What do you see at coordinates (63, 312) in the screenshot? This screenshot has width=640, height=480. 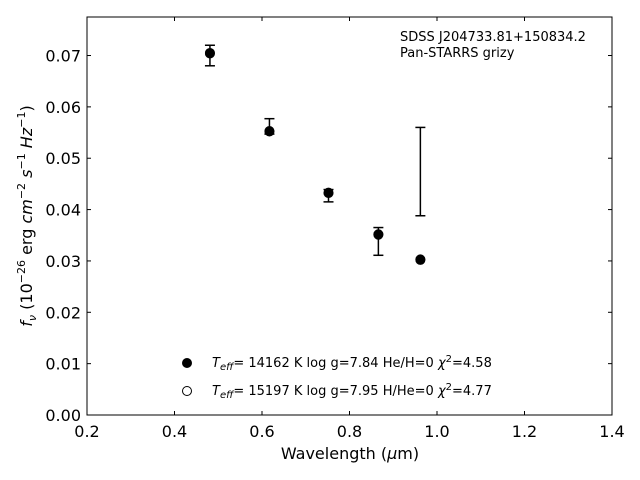 I see `y-tick-label: 0.02` at bounding box center [63, 312].